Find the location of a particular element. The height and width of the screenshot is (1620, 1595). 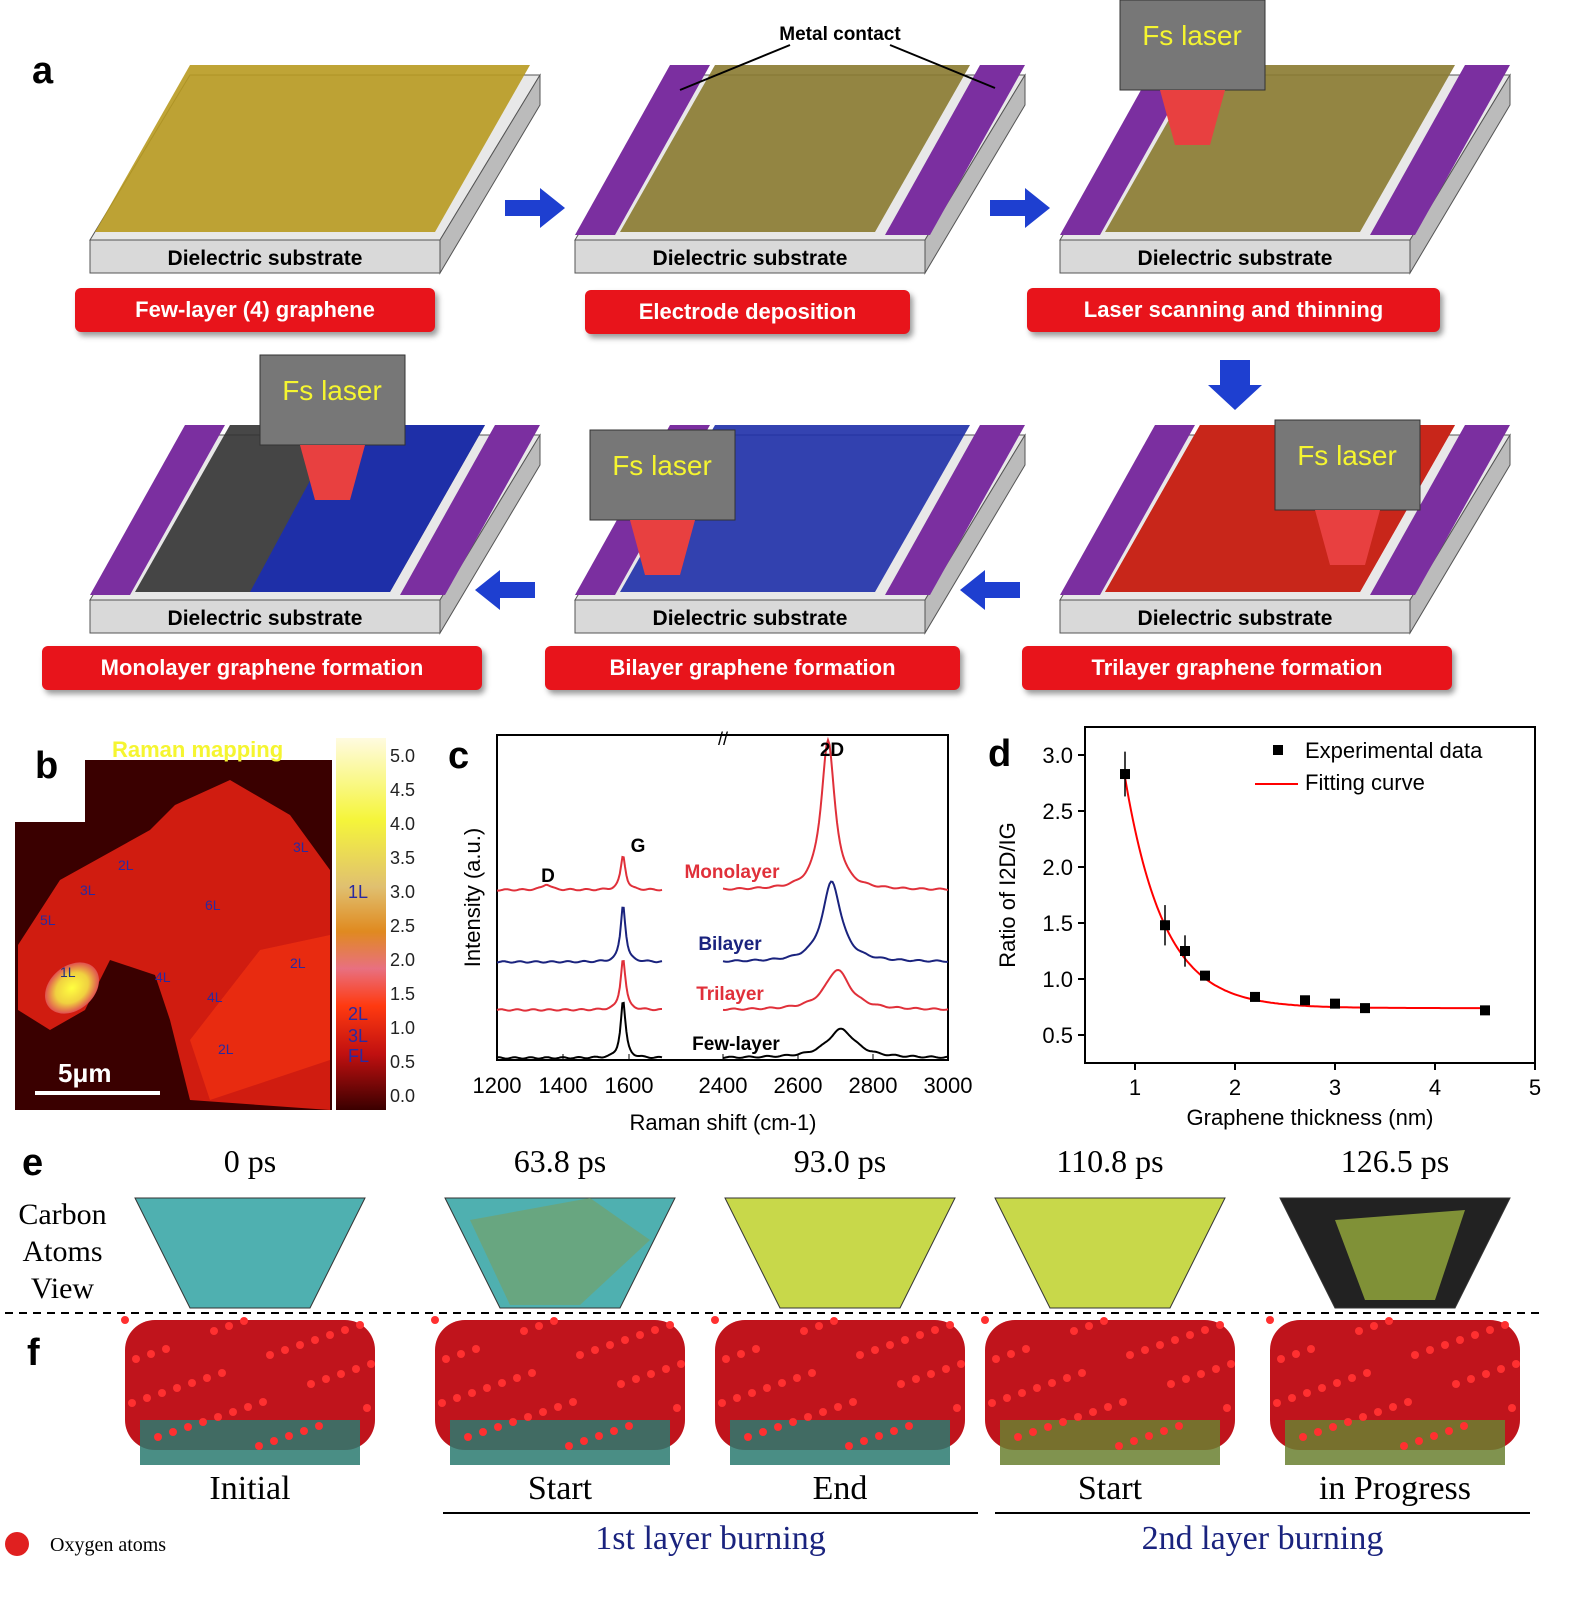

region-label: 2L is located at coordinates (126, 865).